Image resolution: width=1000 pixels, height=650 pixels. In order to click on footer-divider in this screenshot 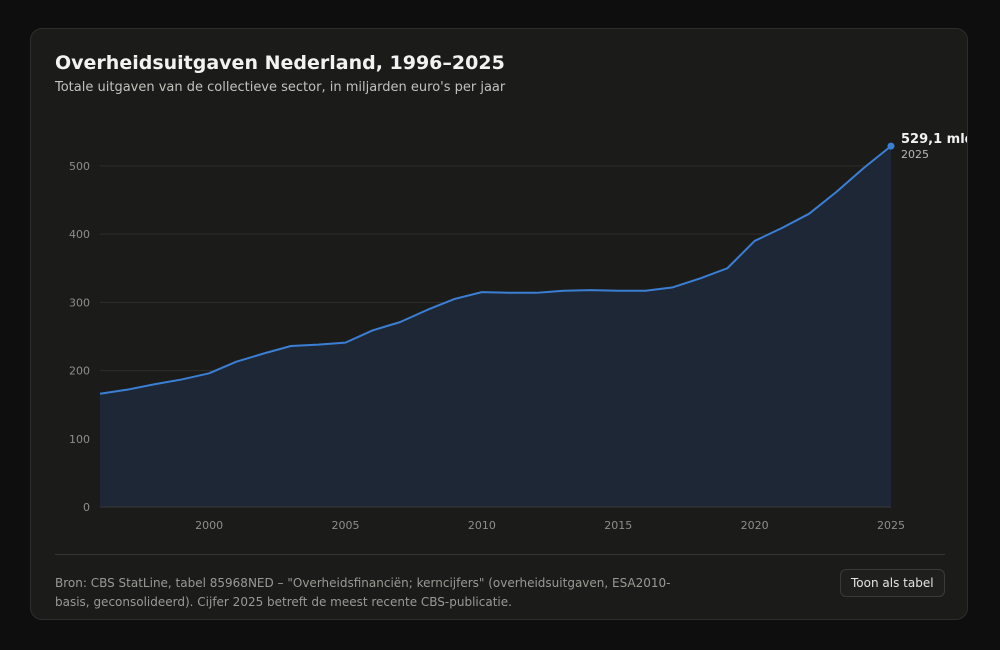, I will do `click(500, 554)`.